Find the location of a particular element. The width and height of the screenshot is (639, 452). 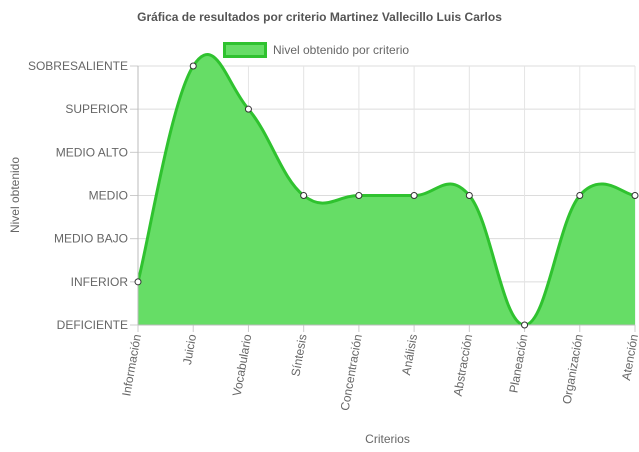

legend: Nivel obtenido por criterio is located at coordinates (316, 50).